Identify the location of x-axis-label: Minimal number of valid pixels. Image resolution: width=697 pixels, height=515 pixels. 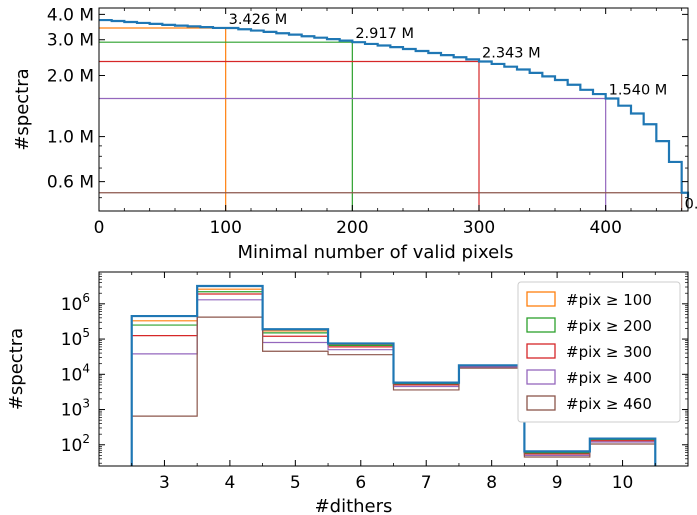
(375, 252).